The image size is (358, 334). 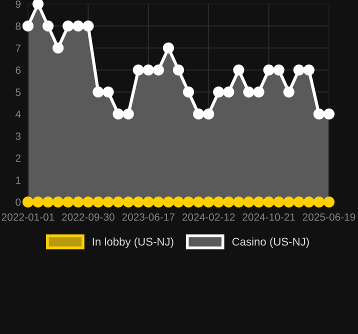 I want to click on y-tick-label: 4, so click(x=18, y=114).